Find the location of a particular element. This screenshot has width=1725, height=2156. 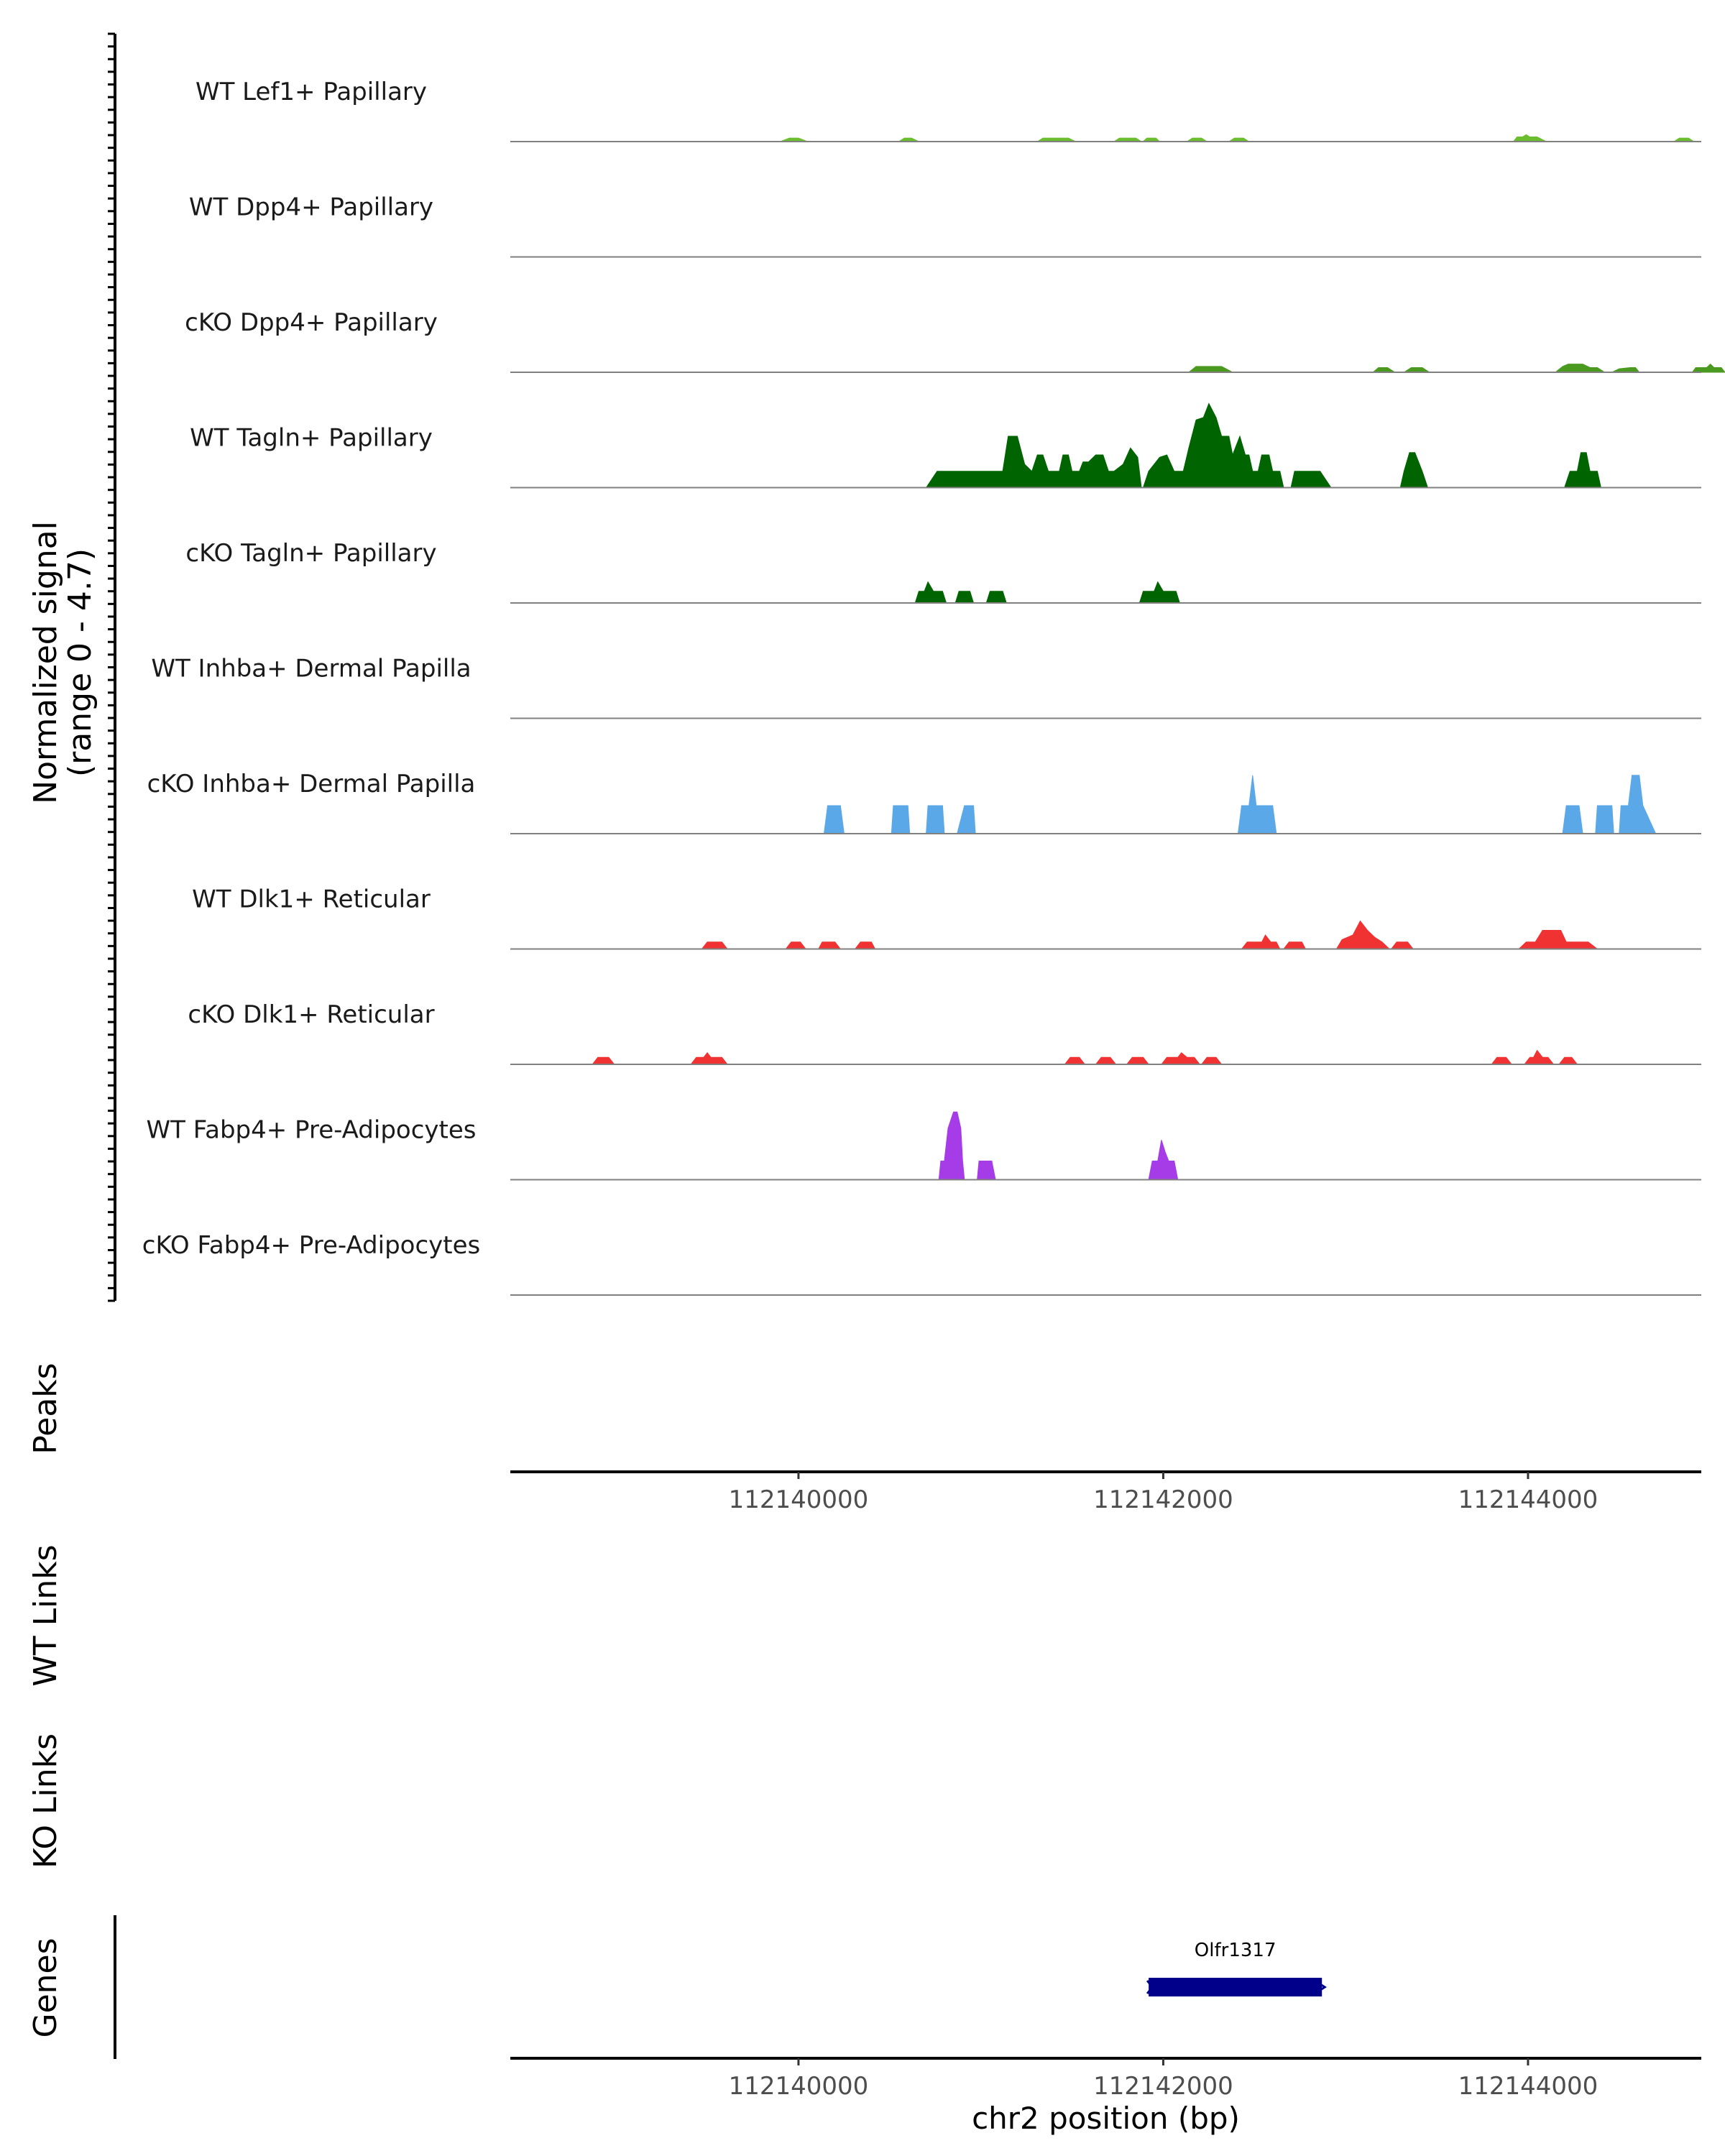

y-axis-title: Normalized signal is located at coordinates (45, 663).